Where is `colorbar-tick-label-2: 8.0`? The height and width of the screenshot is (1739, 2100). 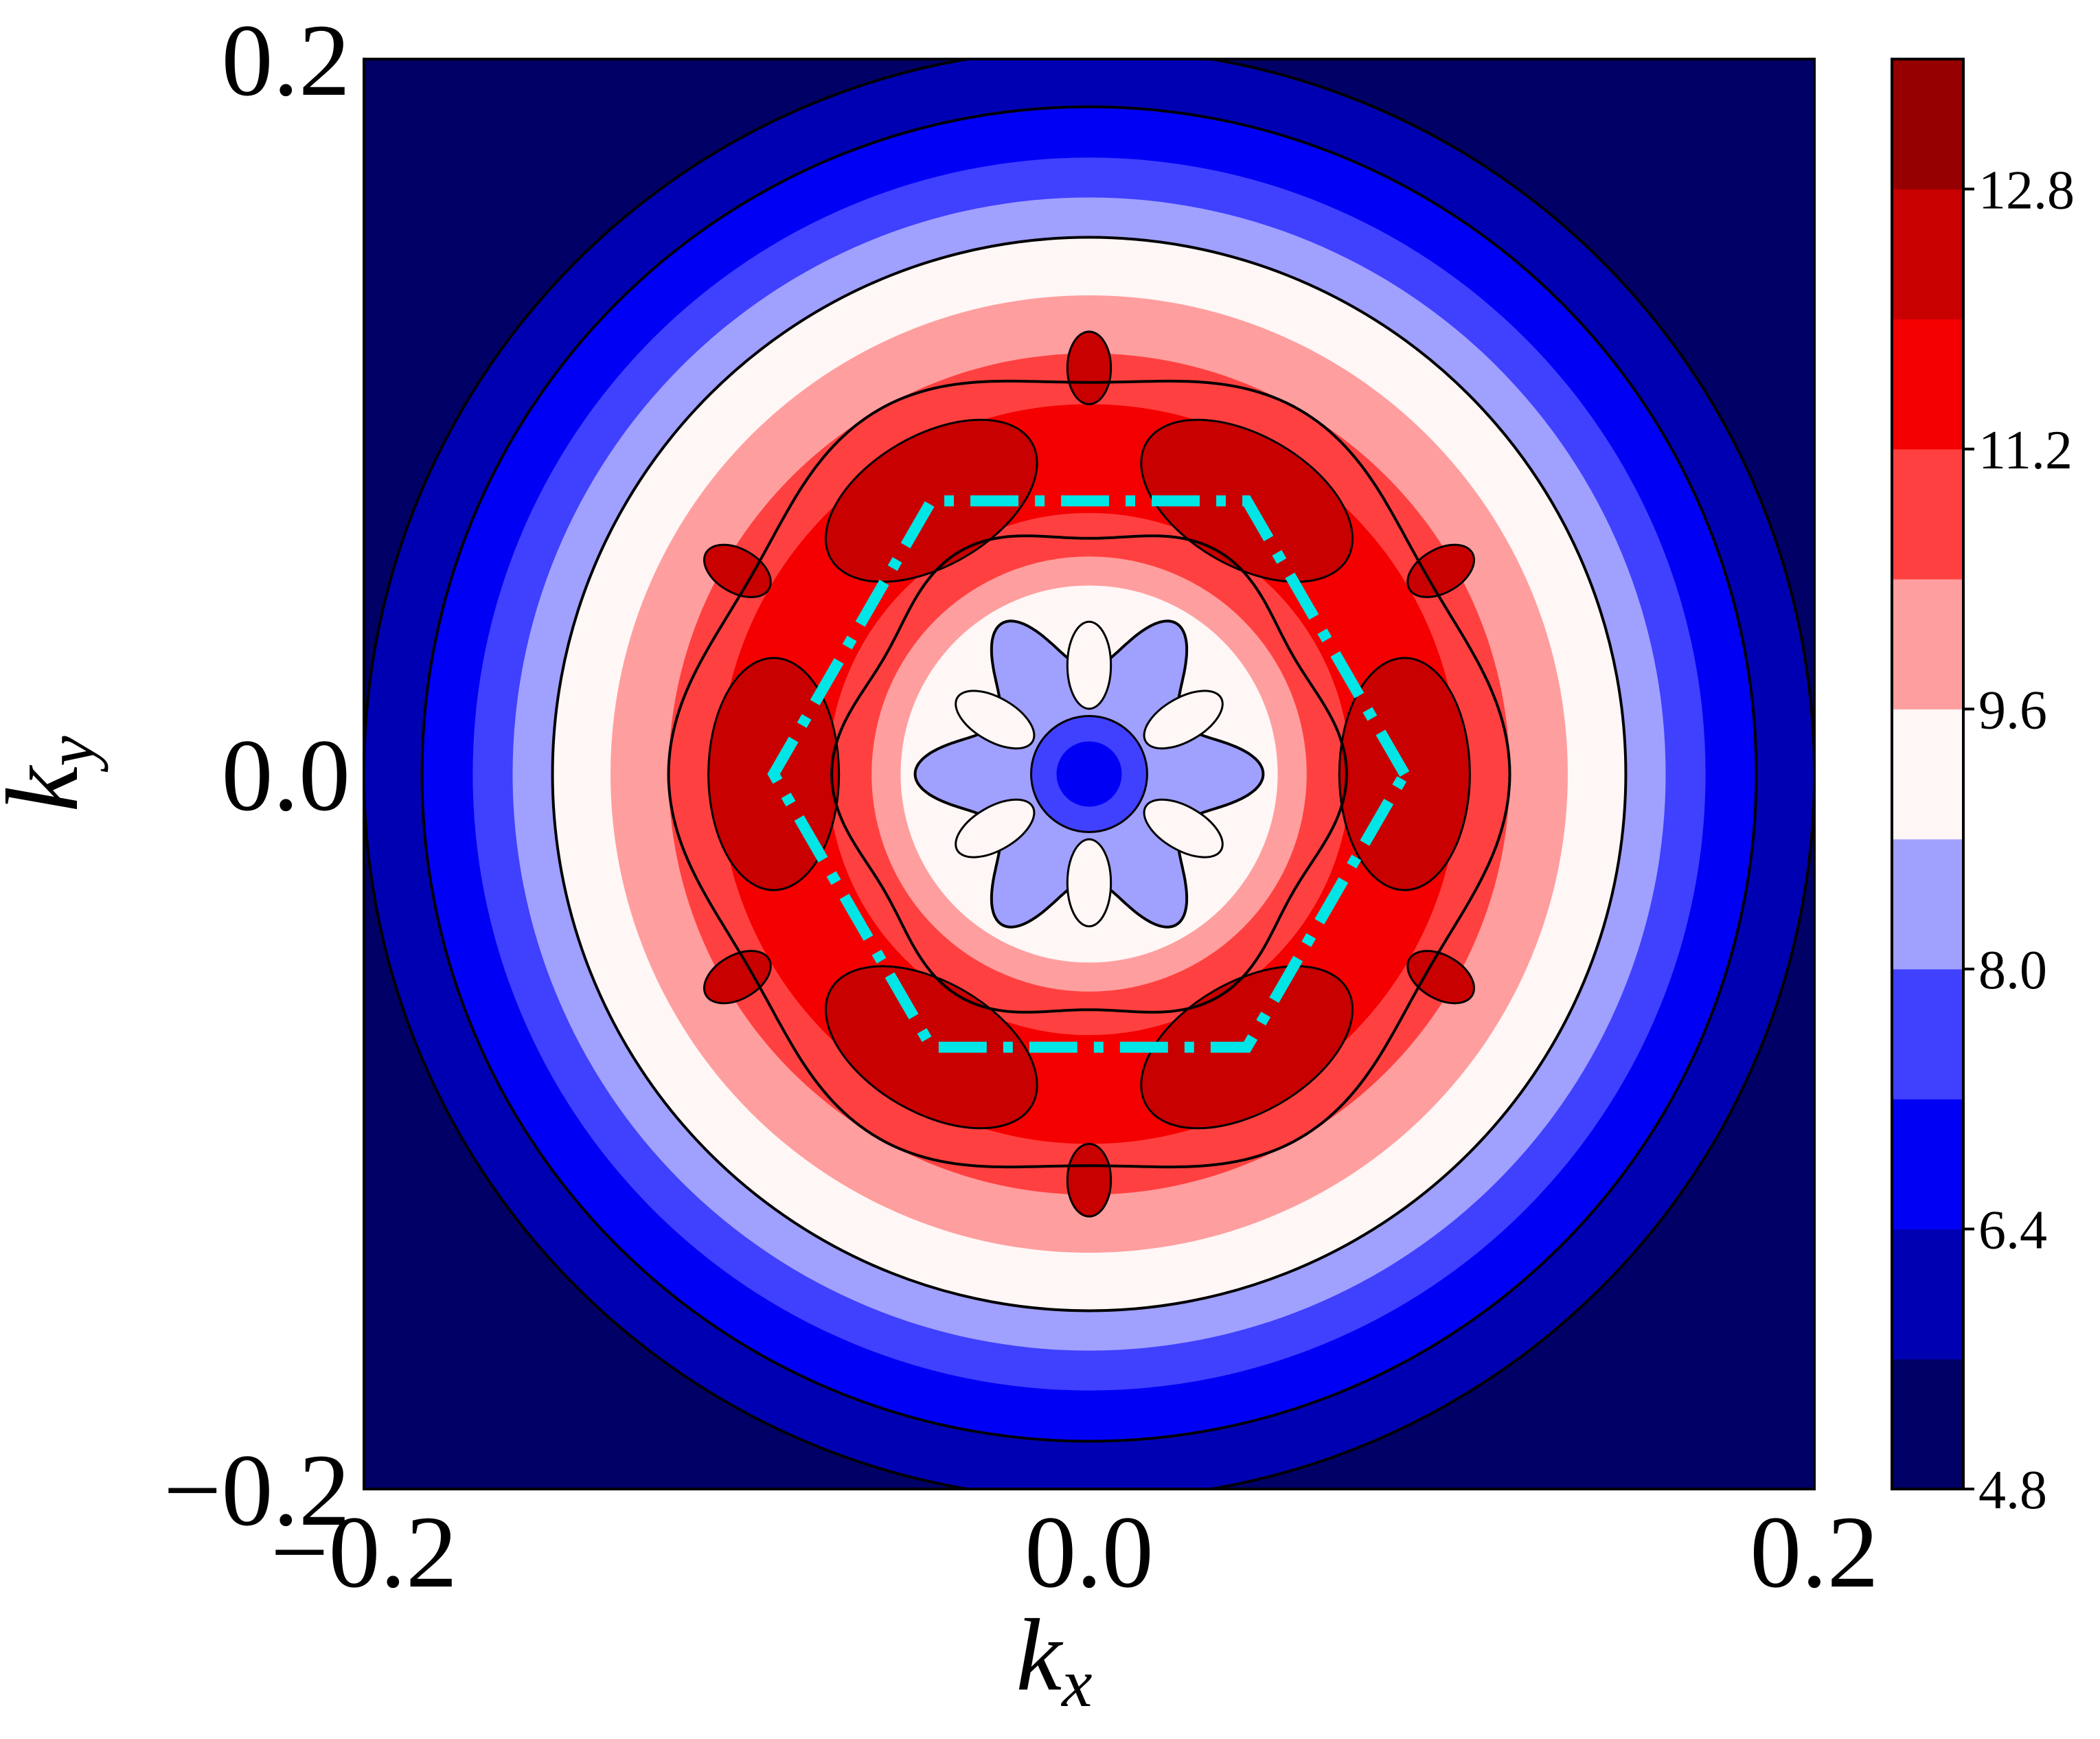 colorbar-tick-label-2: 8.0 is located at coordinates (2013, 970).